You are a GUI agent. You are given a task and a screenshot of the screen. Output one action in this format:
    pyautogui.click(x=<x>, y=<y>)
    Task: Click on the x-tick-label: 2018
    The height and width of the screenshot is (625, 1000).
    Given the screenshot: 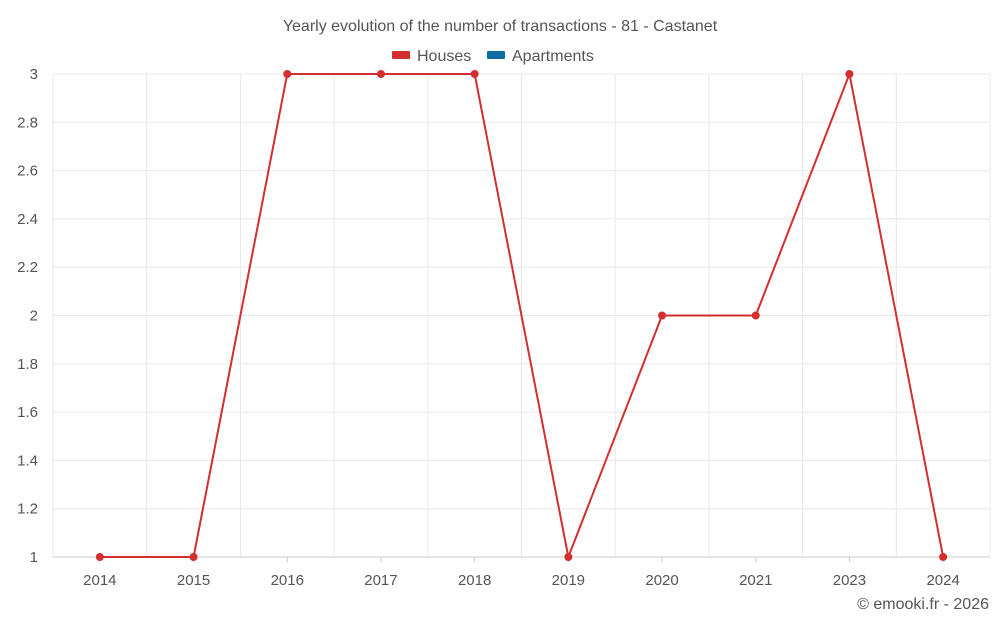 What is the action you would take?
    pyautogui.click(x=474, y=580)
    